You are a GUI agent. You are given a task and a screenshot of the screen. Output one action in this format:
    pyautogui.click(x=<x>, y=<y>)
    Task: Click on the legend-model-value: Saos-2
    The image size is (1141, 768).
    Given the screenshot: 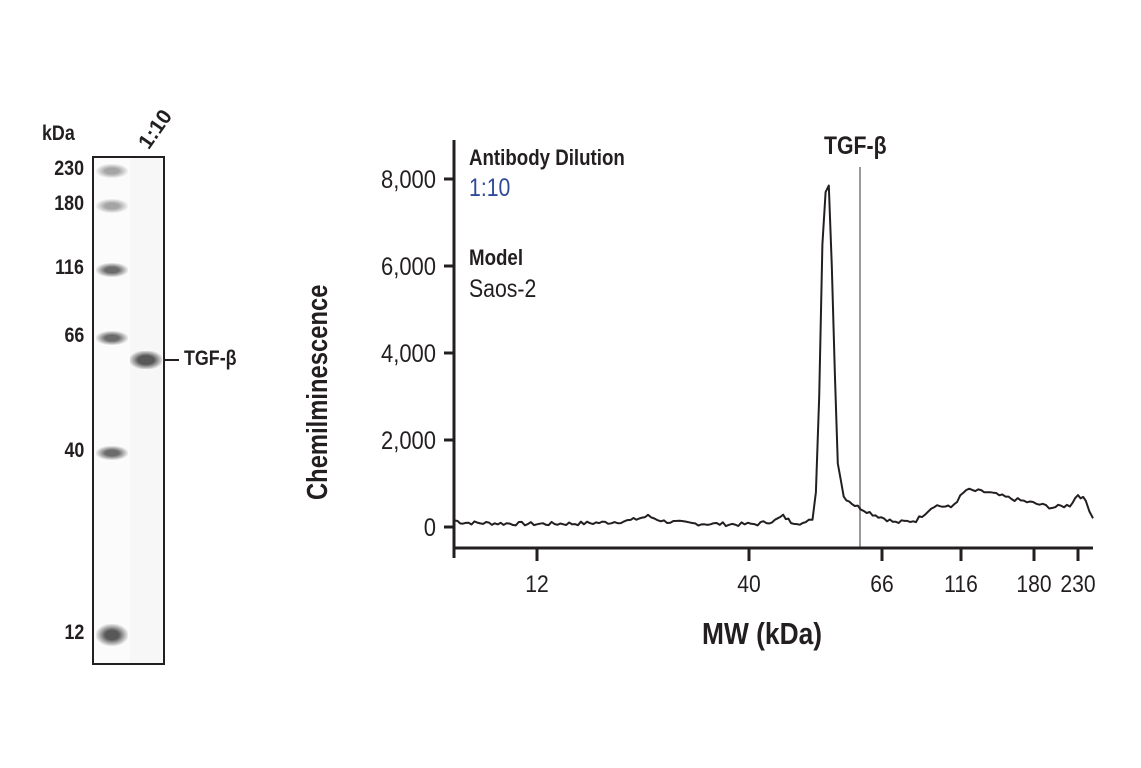 What is the action you would take?
    pyautogui.click(x=503, y=289)
    